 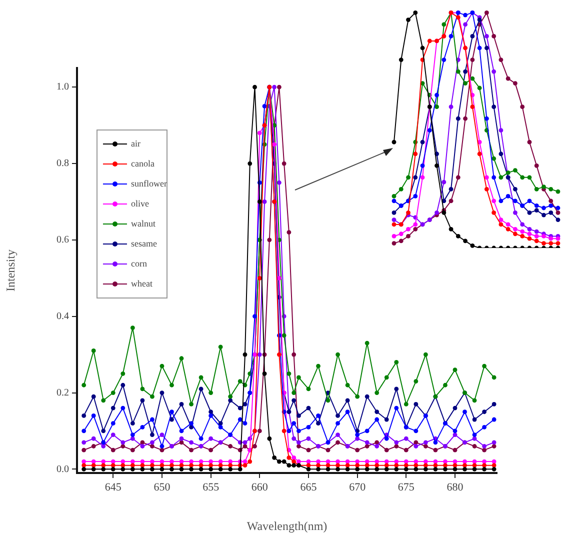 I want to click on legend-label: air, so click(x=135, y=143).